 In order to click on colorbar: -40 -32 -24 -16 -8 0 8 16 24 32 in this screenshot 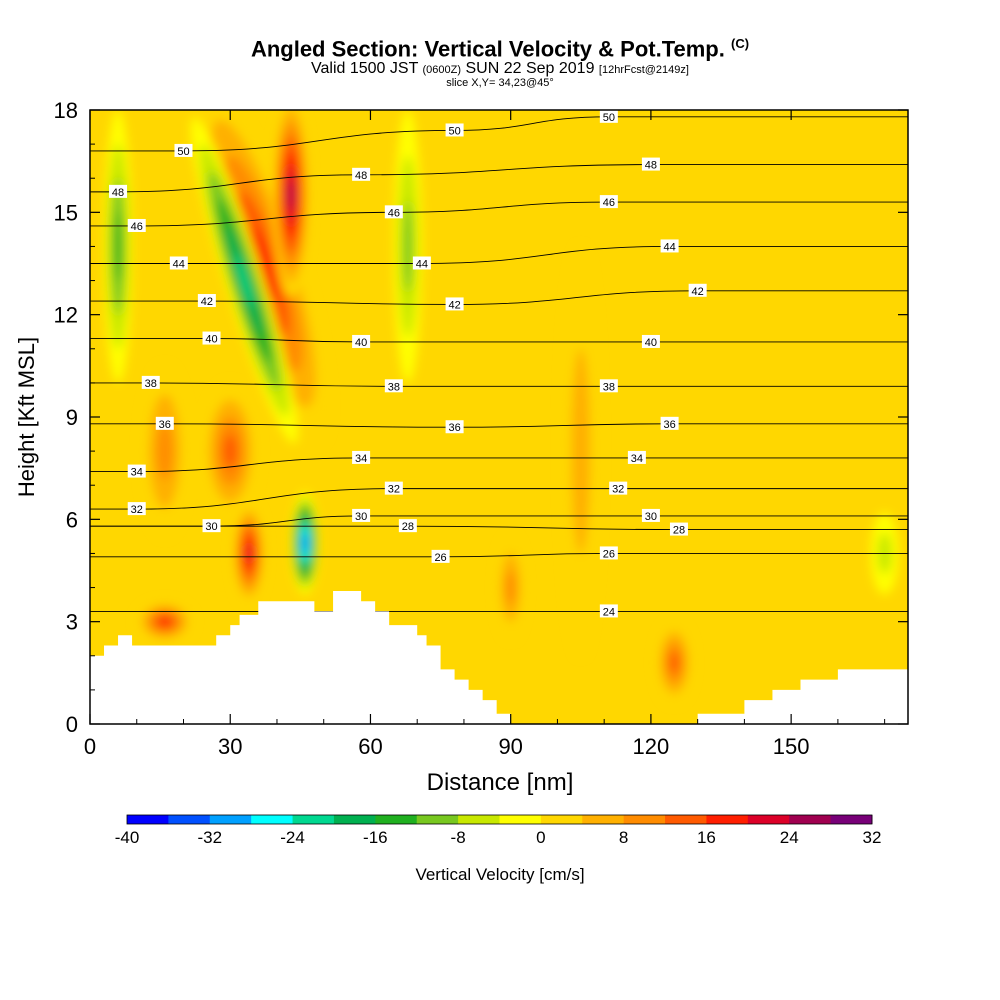, I will do `click(498, 830)`.